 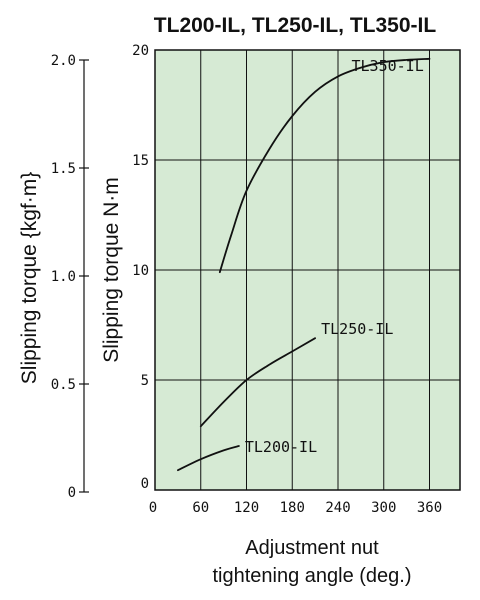 What do you see at coordinates (383, 508) in the screenshot?
I see `x-tick-label-300: 300` at bounding box center [383, 508].